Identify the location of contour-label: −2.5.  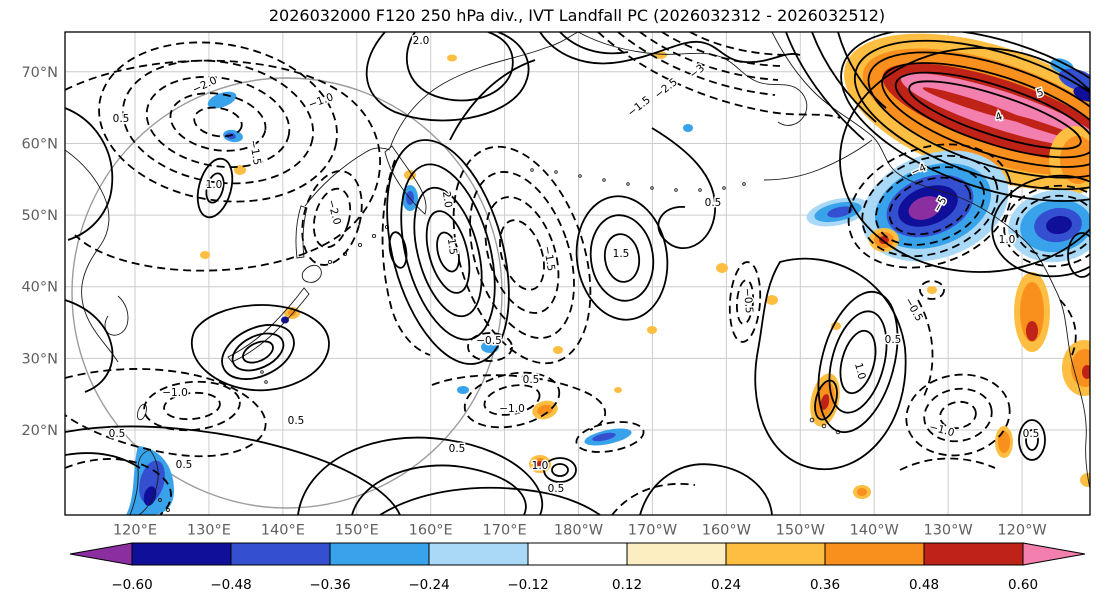
(665, 88).